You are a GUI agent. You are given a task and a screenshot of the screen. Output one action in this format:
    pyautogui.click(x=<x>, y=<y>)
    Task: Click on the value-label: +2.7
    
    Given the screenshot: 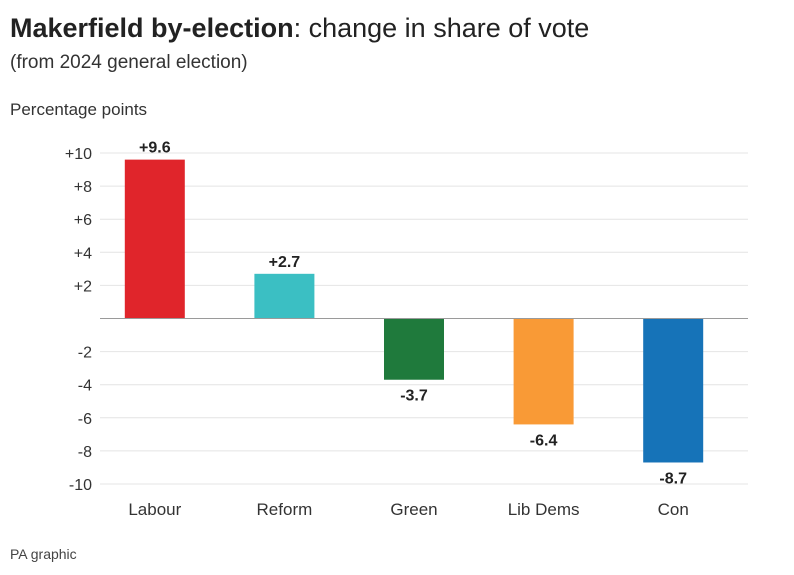 What is the action you would take?
    pyautogui.click(x=285, y=262)
    